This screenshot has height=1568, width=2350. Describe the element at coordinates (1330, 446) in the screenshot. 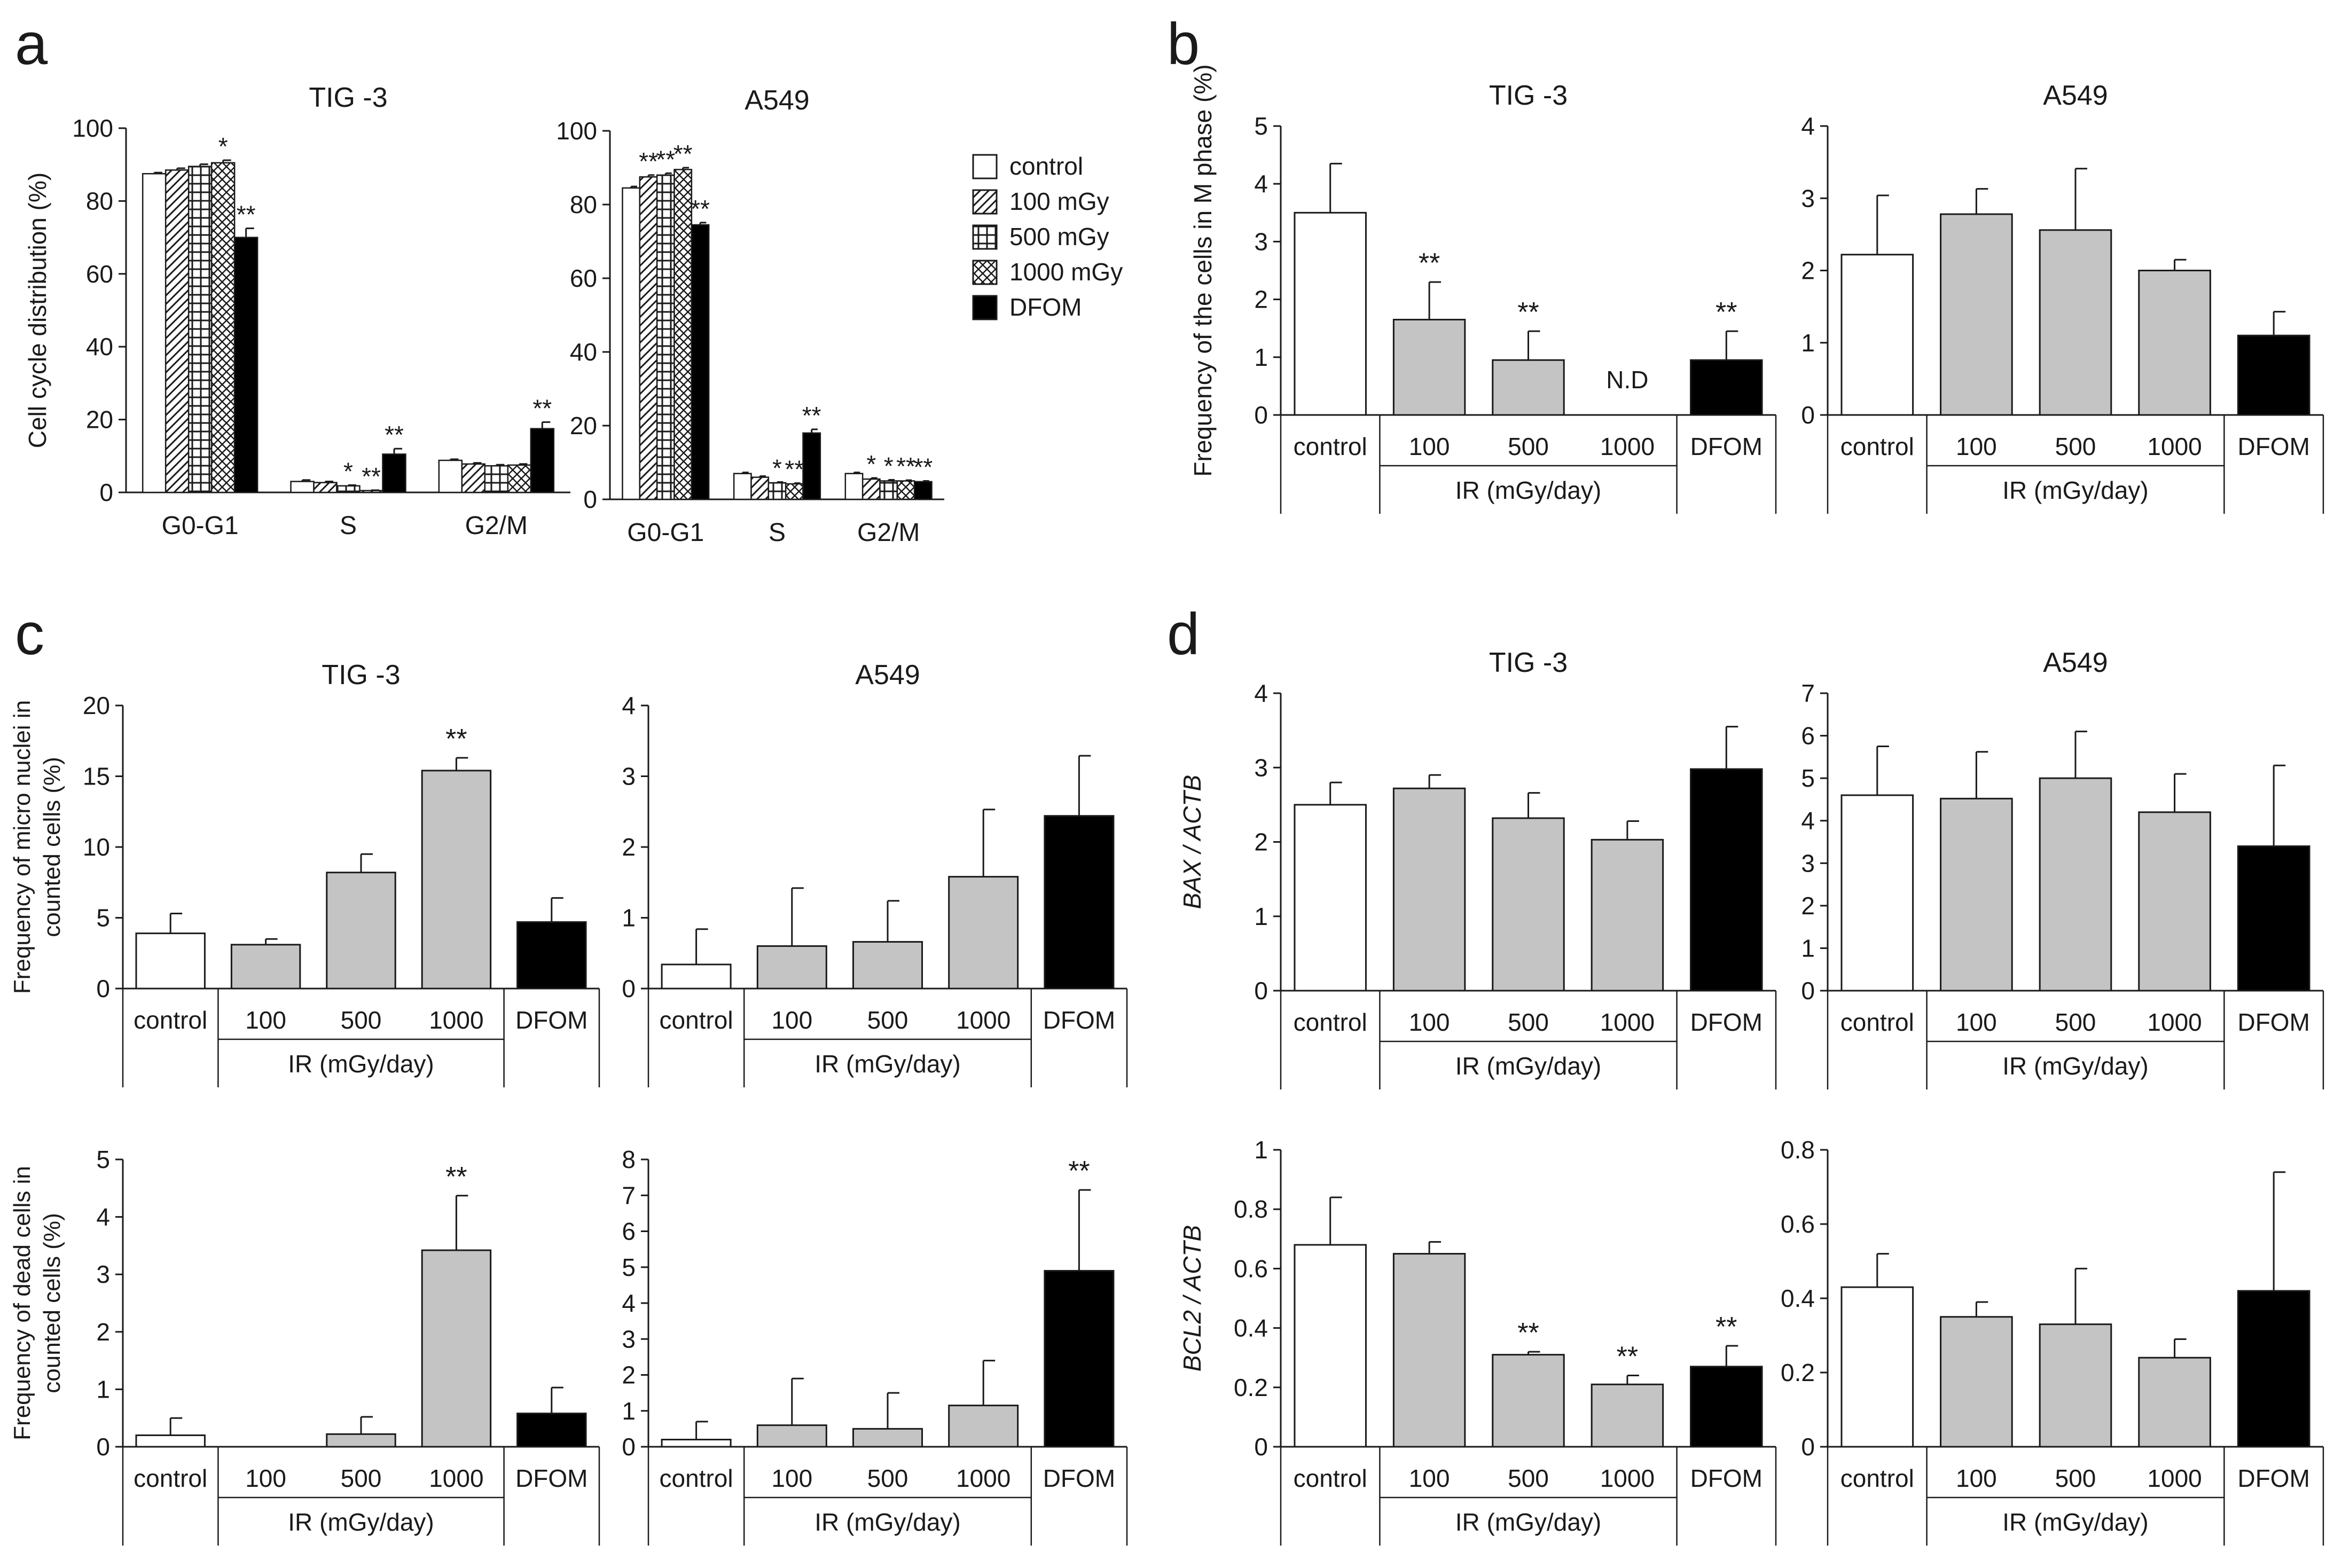

I see `b-tig3-category-label-control: control` at that location.